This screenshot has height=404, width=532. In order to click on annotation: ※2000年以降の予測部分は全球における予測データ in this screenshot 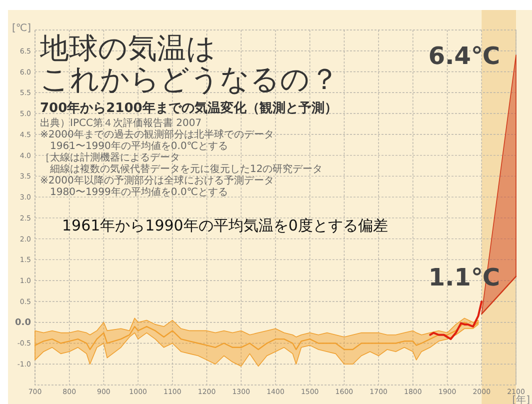, I will do `click(157, 180)`.